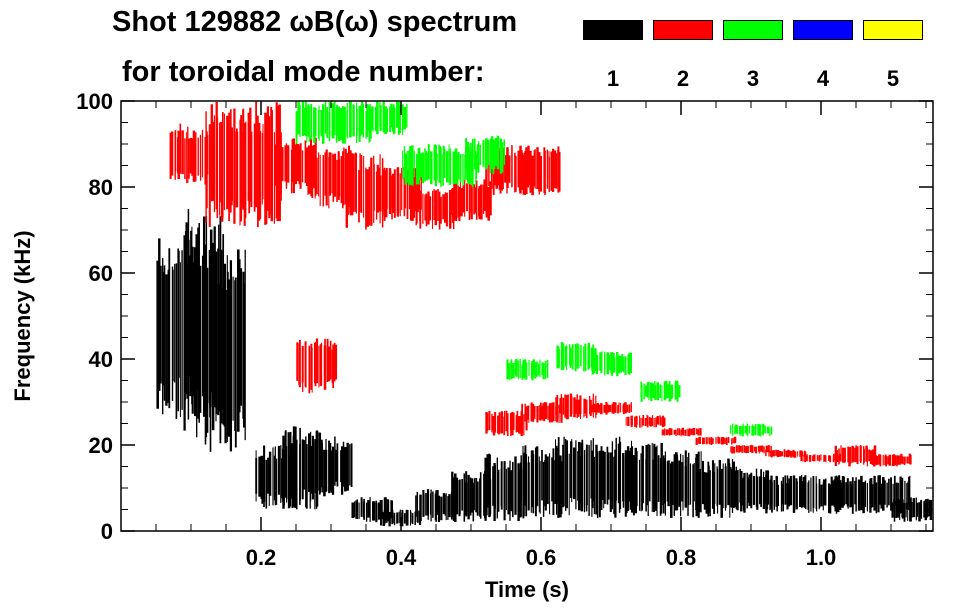 The height and width of the screenshot is (615, 963). I want to click on legend-label-1: 1, so click(613, 78).